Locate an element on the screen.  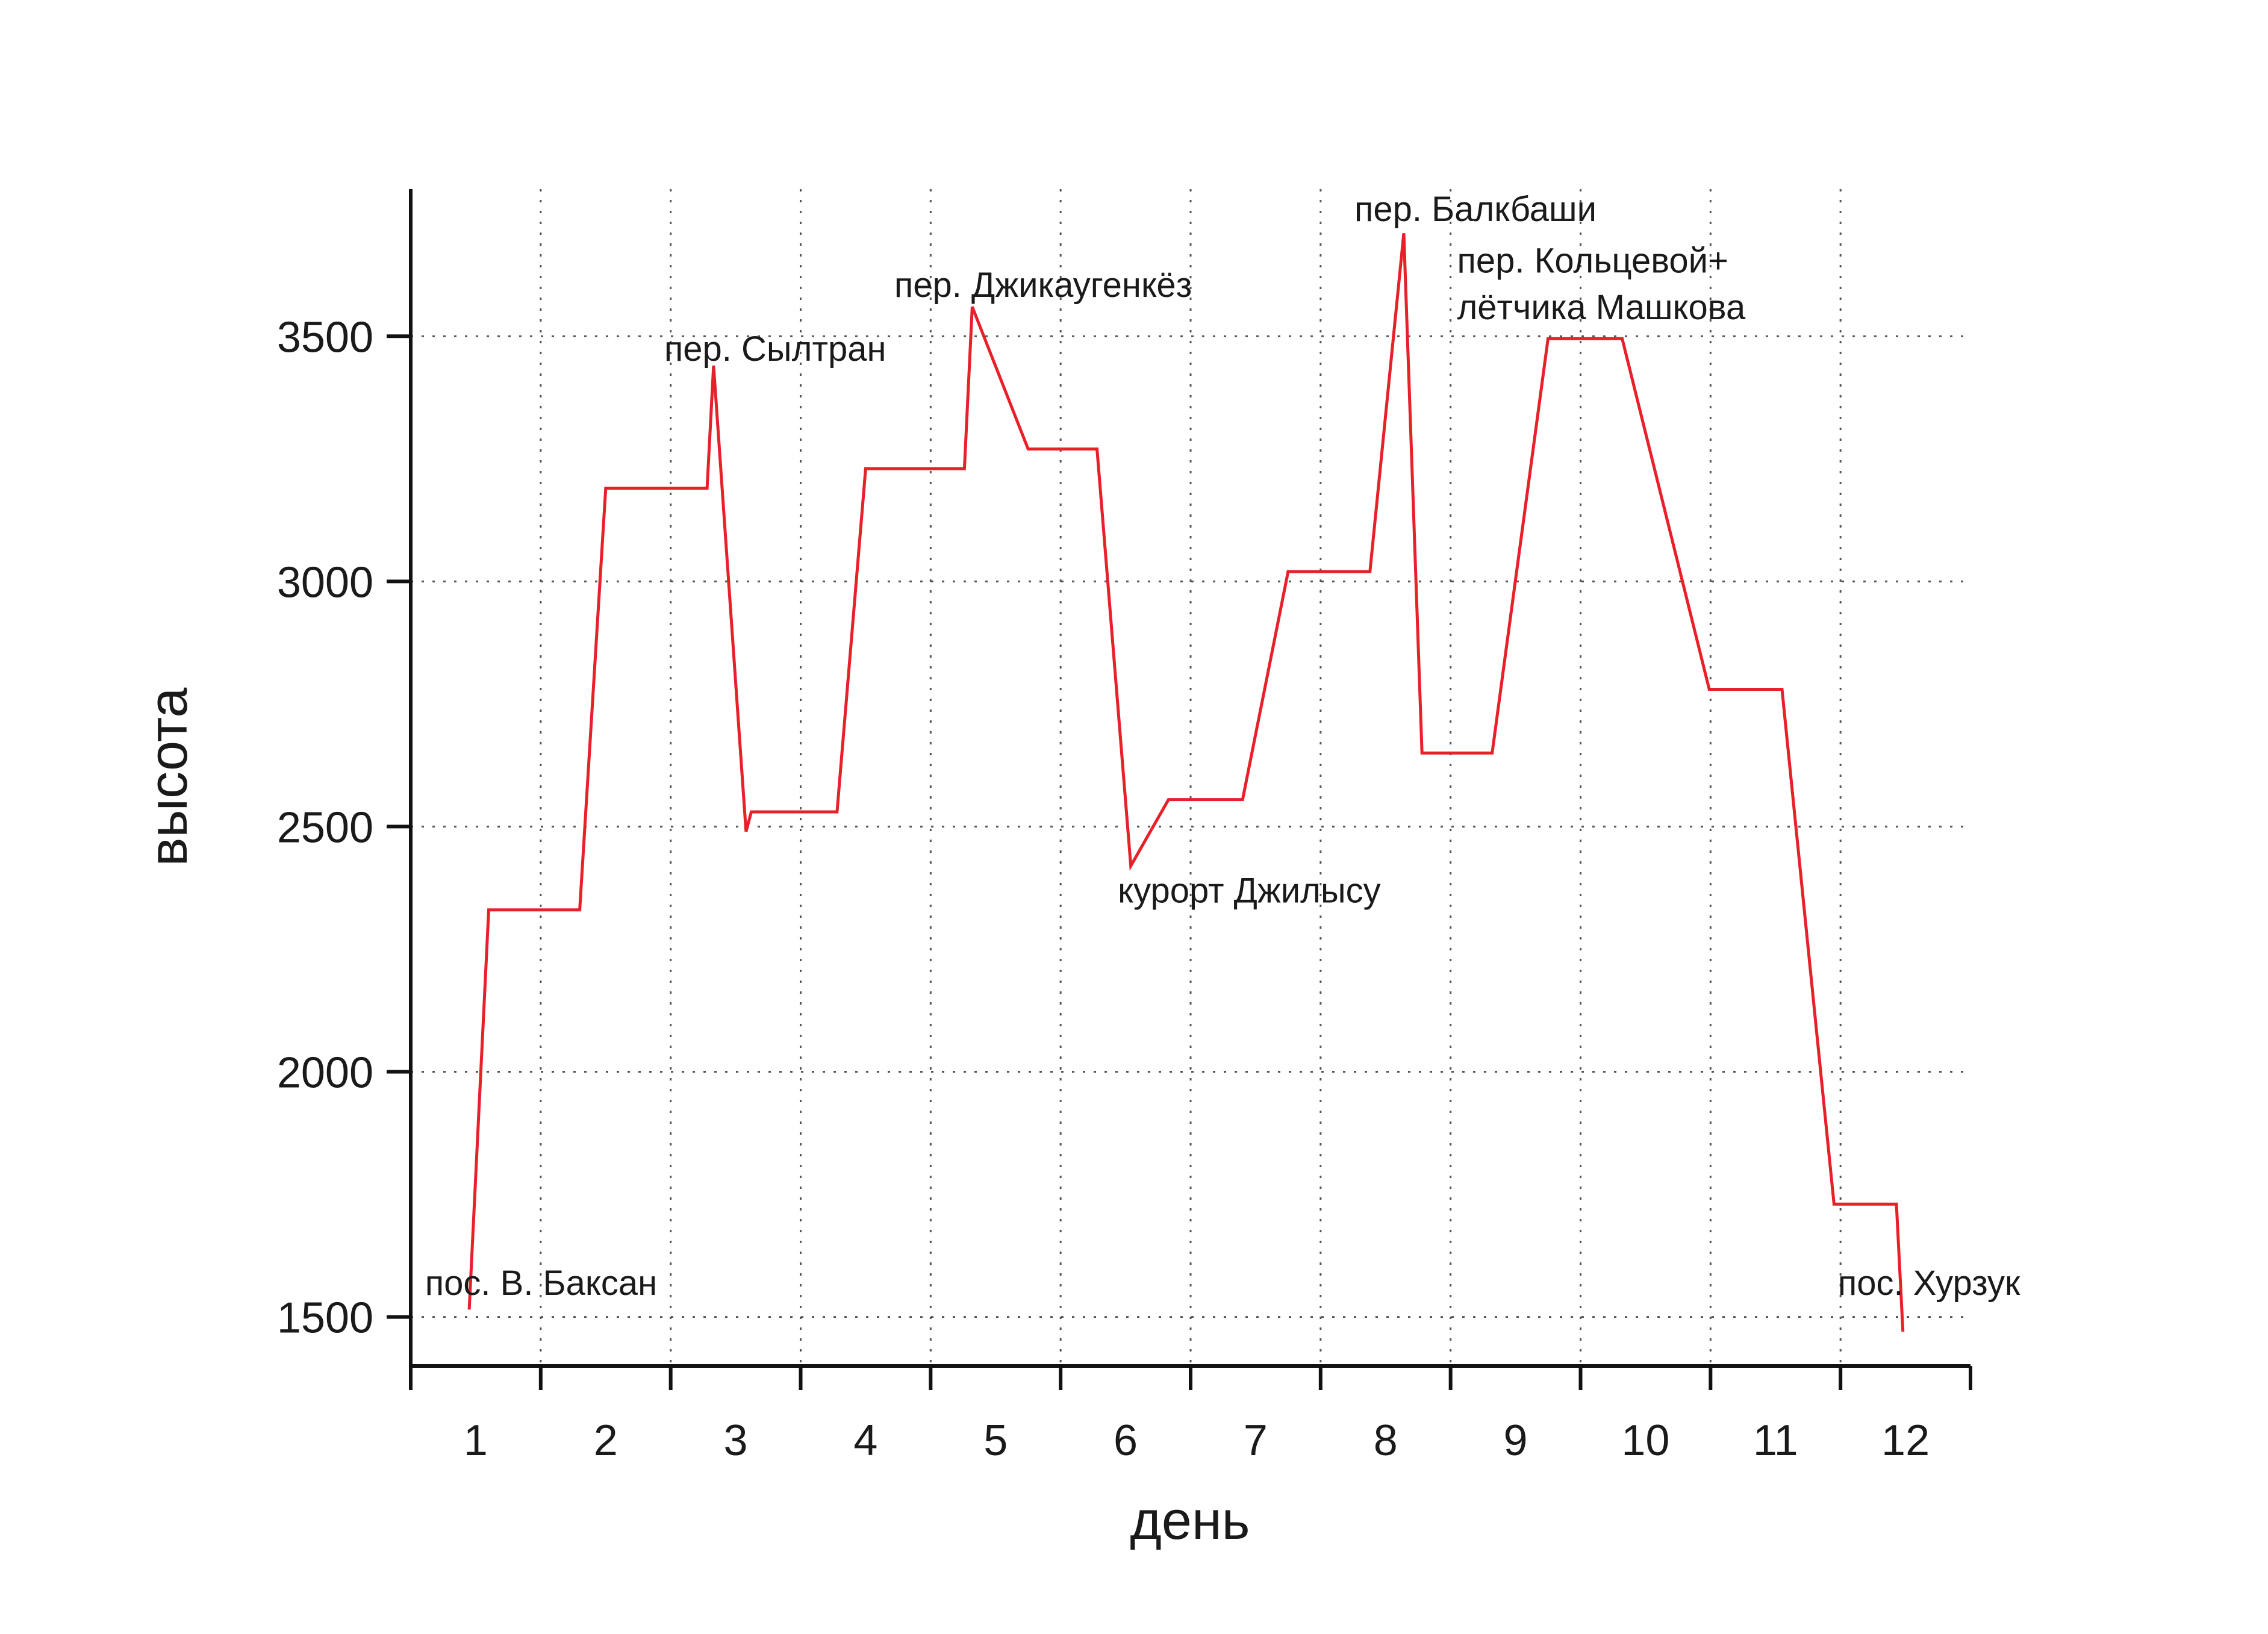
x-axis-title: день is located at coordinates (1190, 1521).